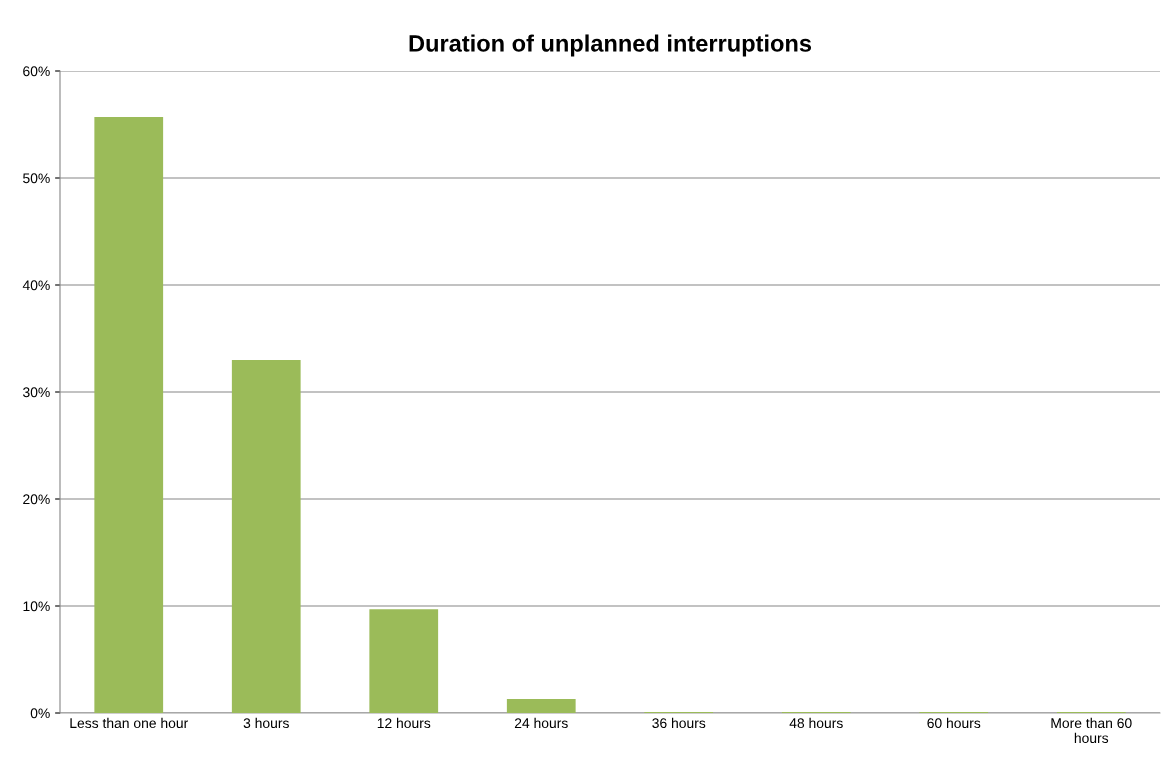  I want to click on x-tick-label: 24 hours, so click(541, 723).